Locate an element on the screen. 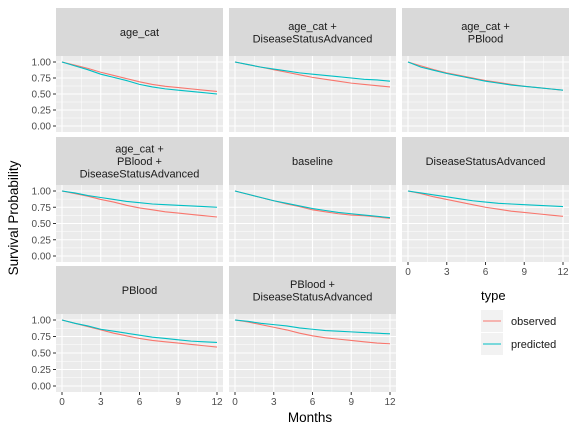 The image size is (576, 432). facet-panel-6: DiseaseStatusAdvanced is located at coordinates (485, 199).